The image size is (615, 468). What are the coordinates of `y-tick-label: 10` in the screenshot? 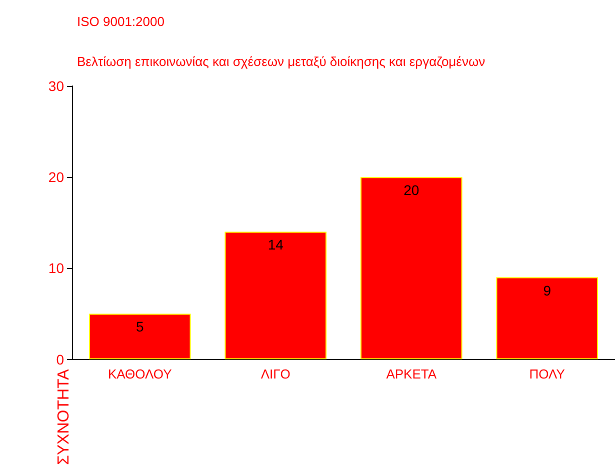 It's located at (56, 268).